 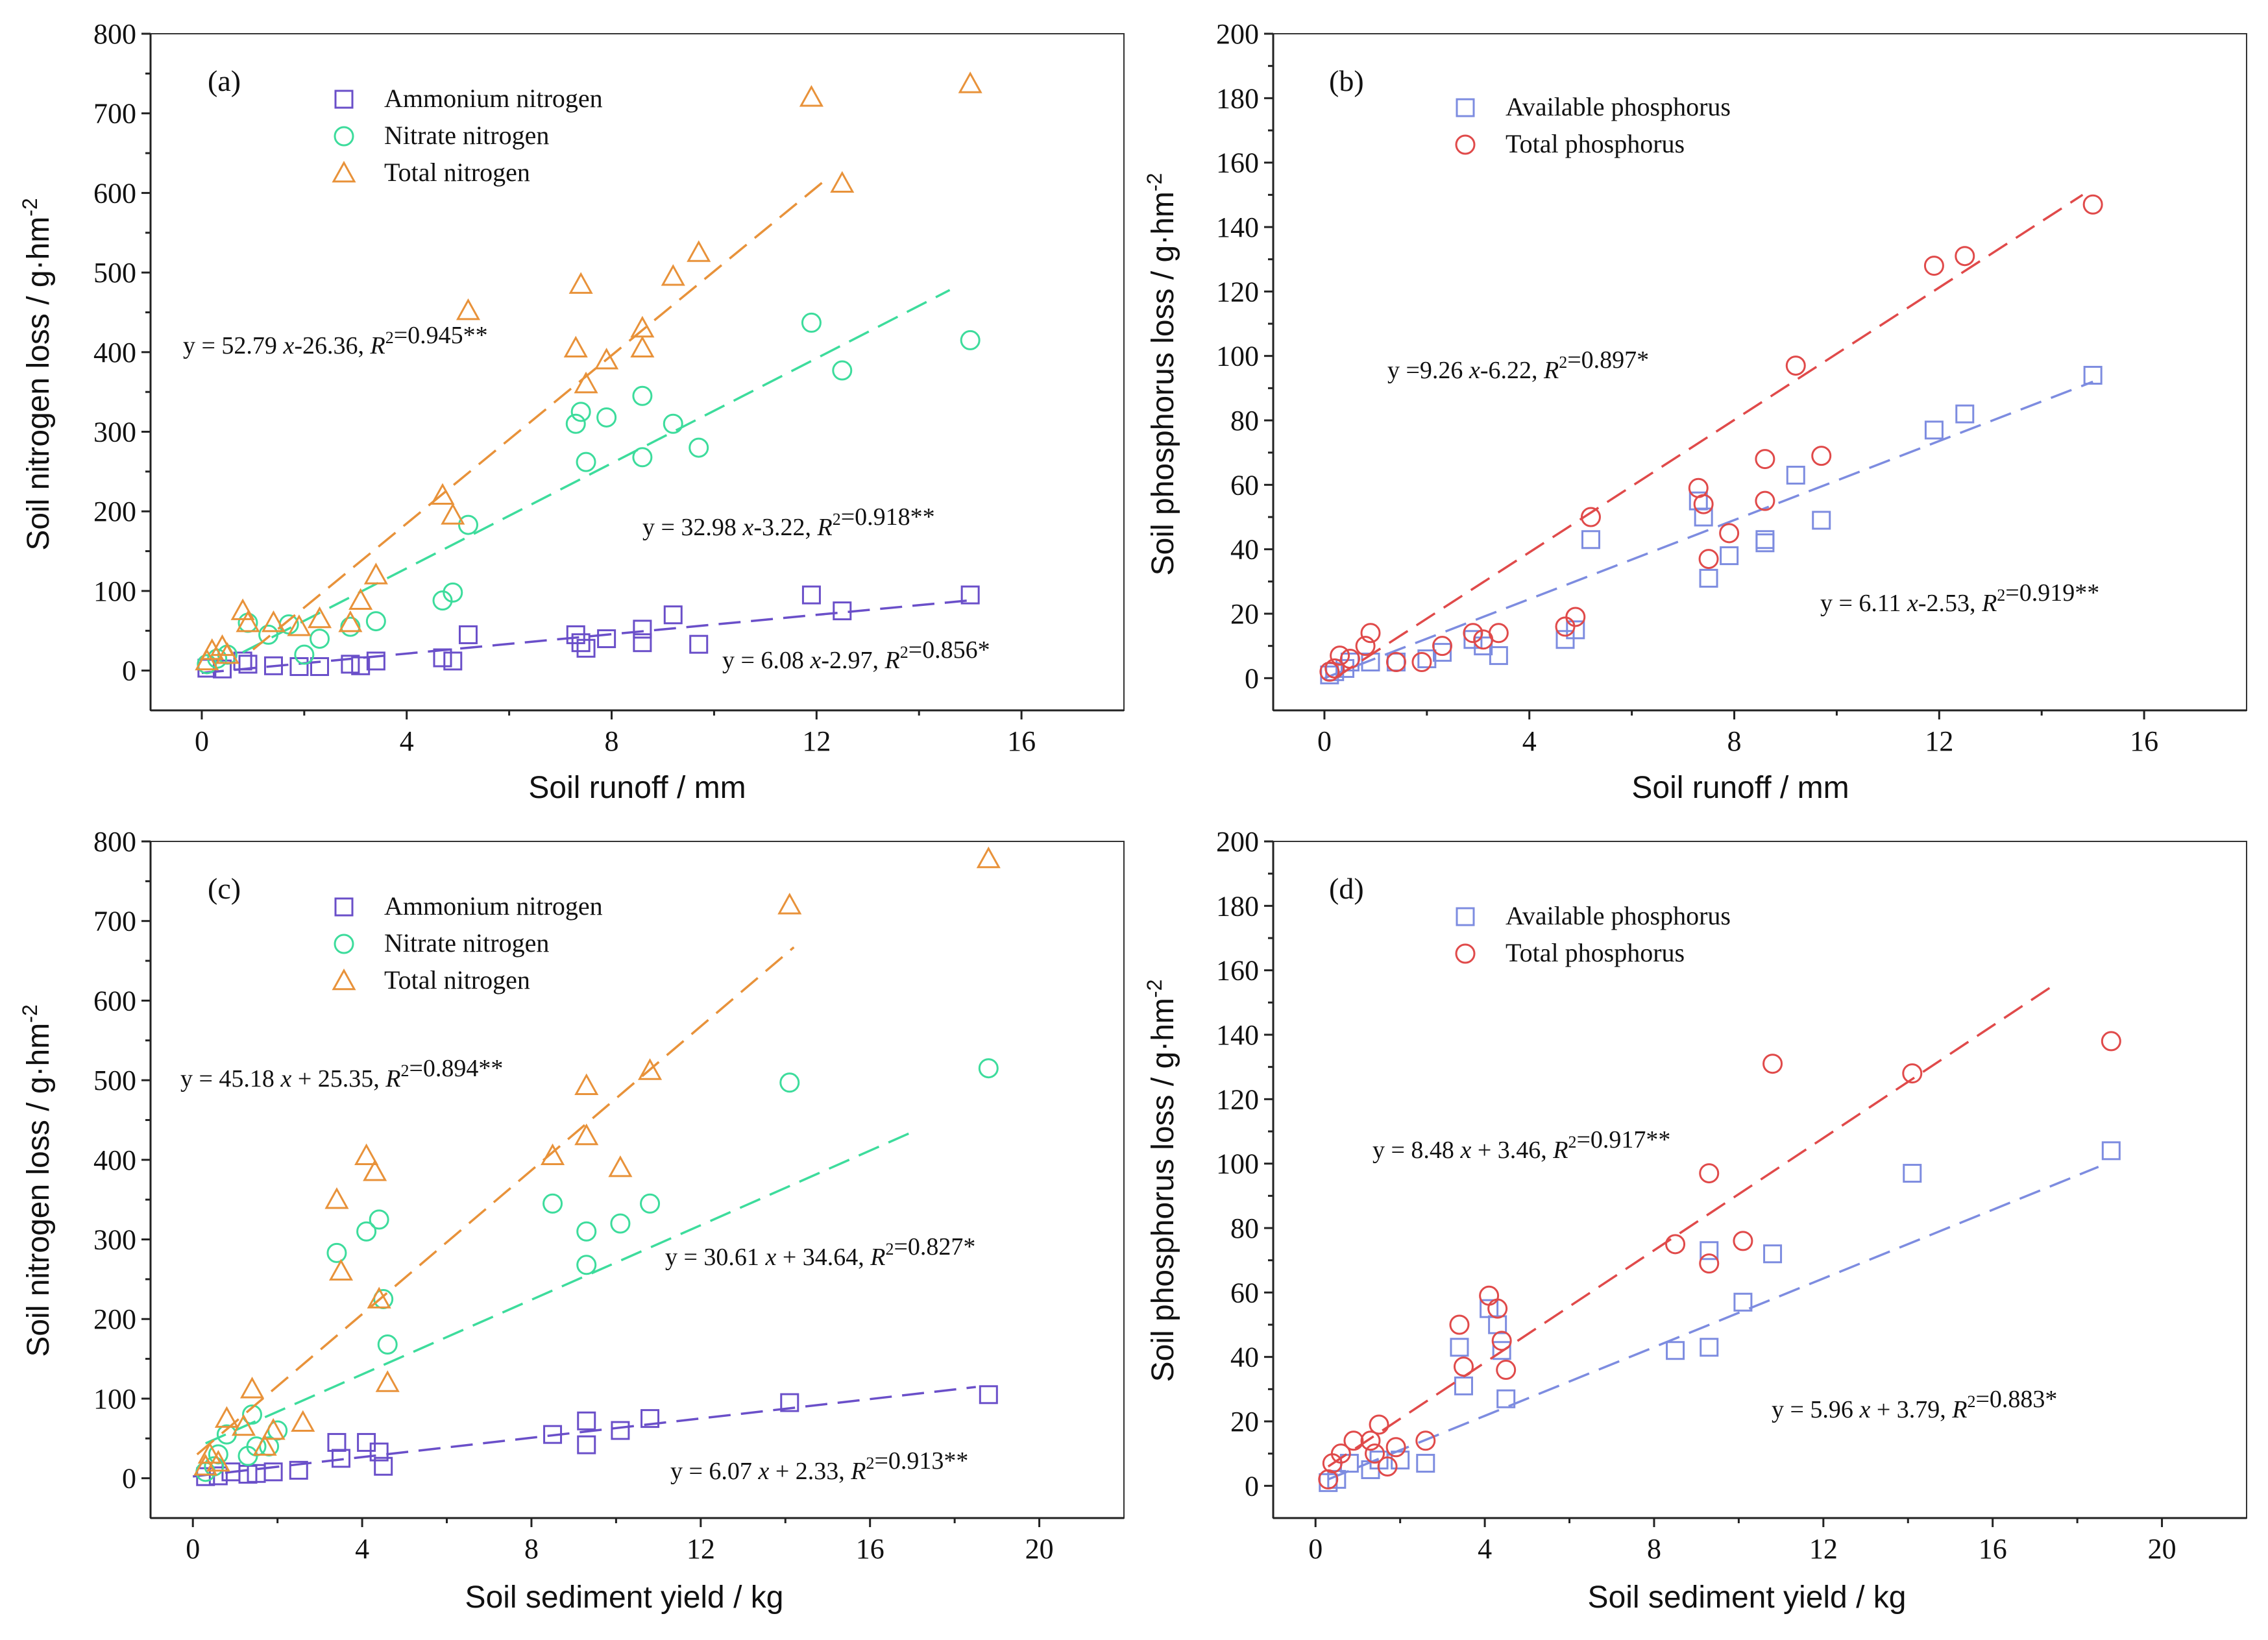 I want to click on series-available_p, so click(x=1711, y=524).